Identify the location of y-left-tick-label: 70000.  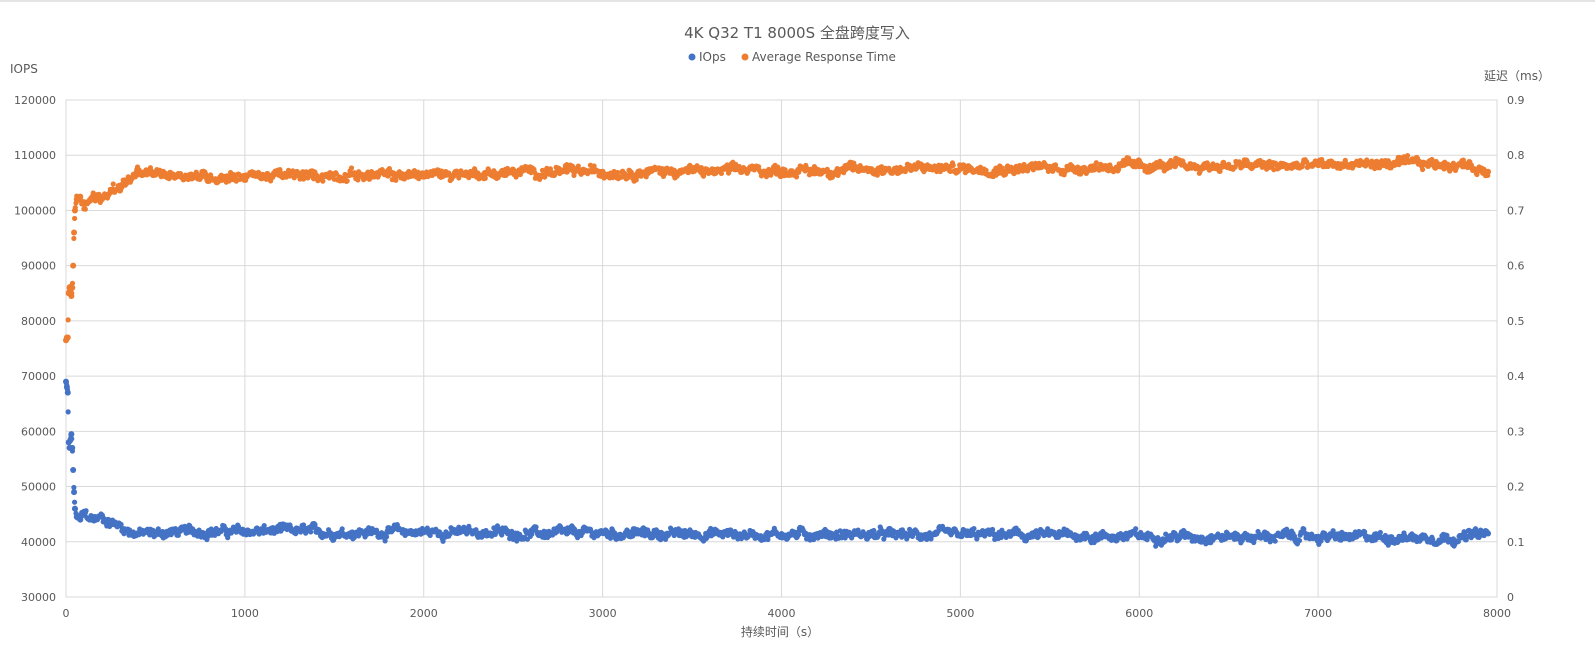
(38, 376).